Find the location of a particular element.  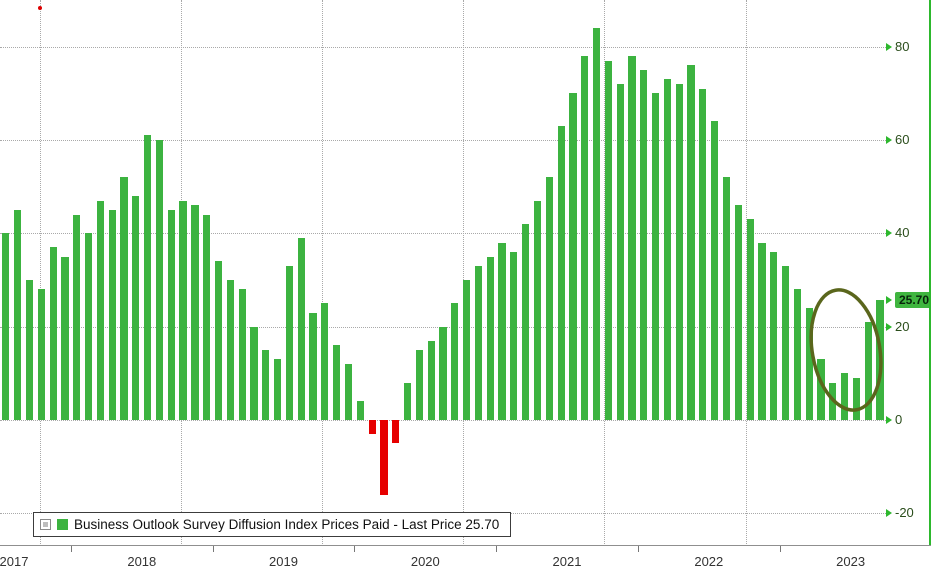

year-label: 2017 is located at coordinates (14, 561).